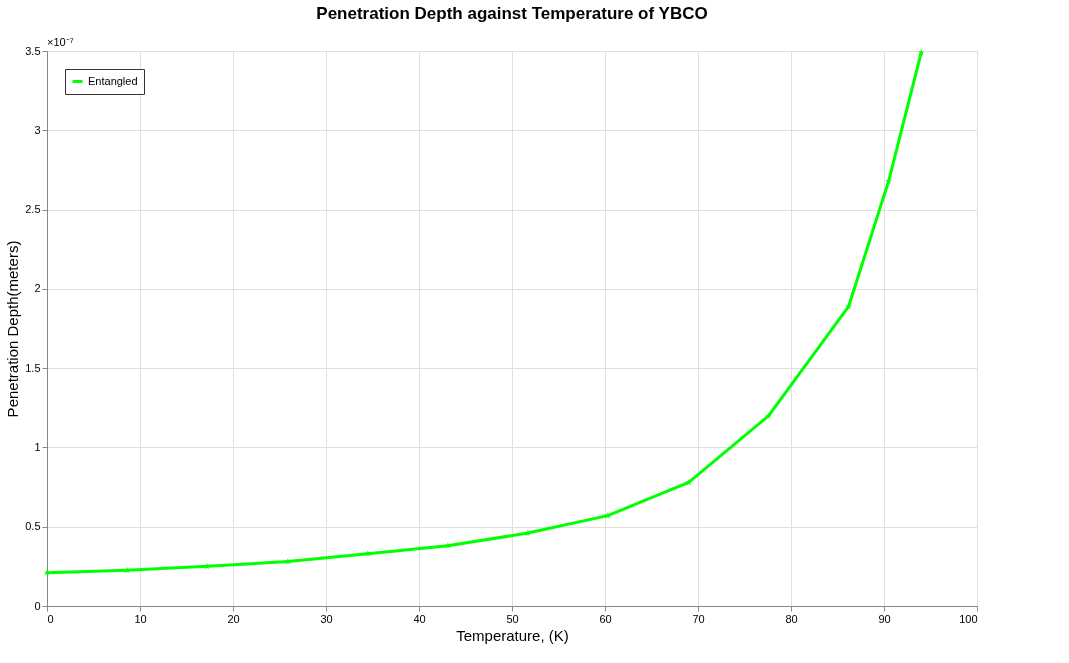 This screenshot has width=1069, height=663. Describe the element at coordinates (33, 526) in the screenshot. I see `y-tick-label: 0.5` at that location.